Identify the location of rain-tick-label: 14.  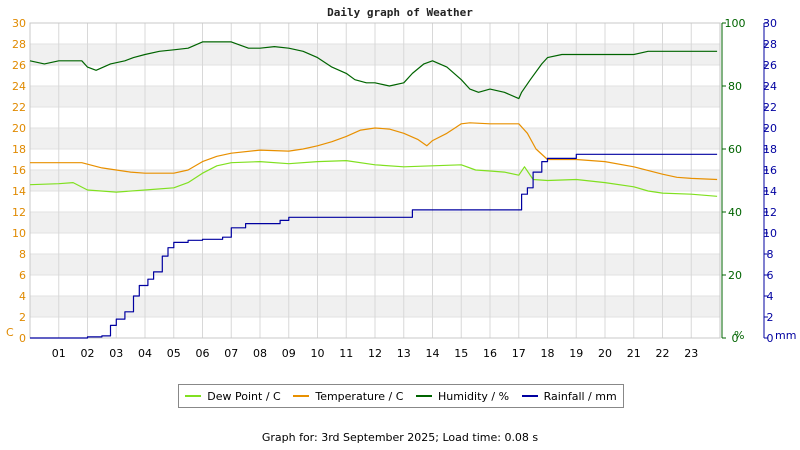
(770, 191).